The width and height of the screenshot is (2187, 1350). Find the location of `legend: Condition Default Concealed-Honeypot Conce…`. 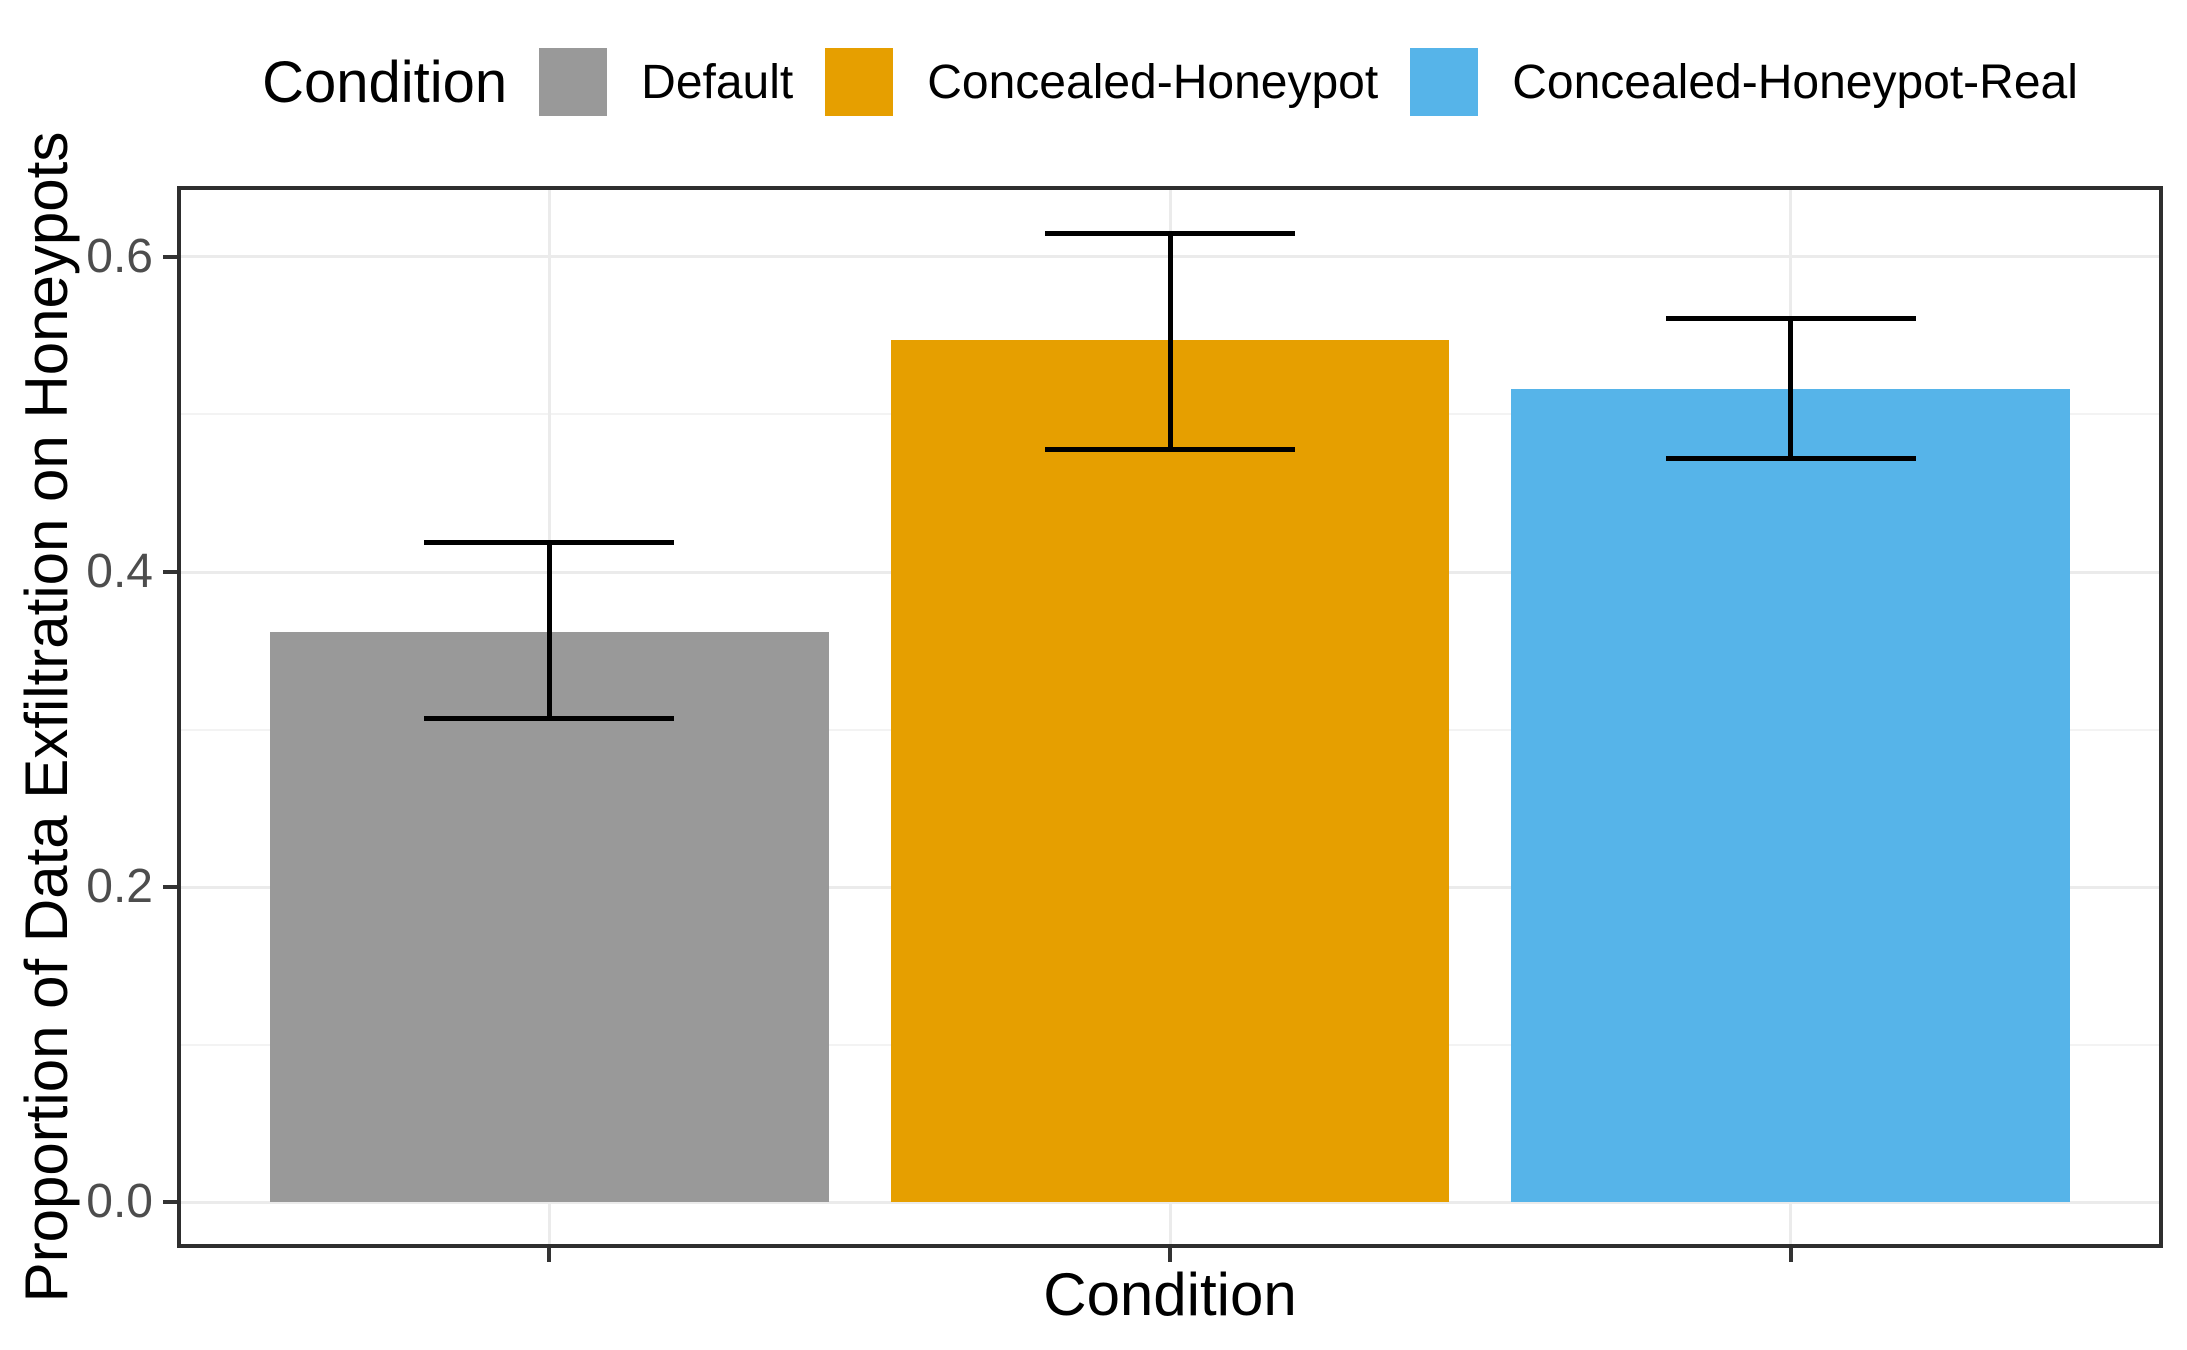

legend: Condition Default Concealed-Honeypot Conce… is located at coordinates (1170, 82).